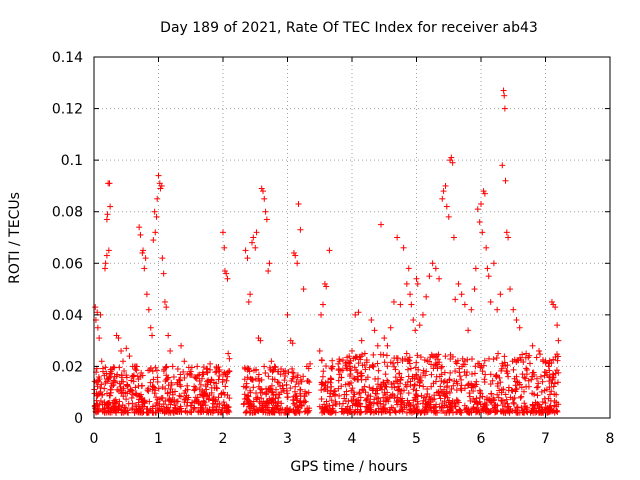  Describe the element at coordinates (67, 58) in the screenshot. I see `y-tick-label: 0.14` at that location.